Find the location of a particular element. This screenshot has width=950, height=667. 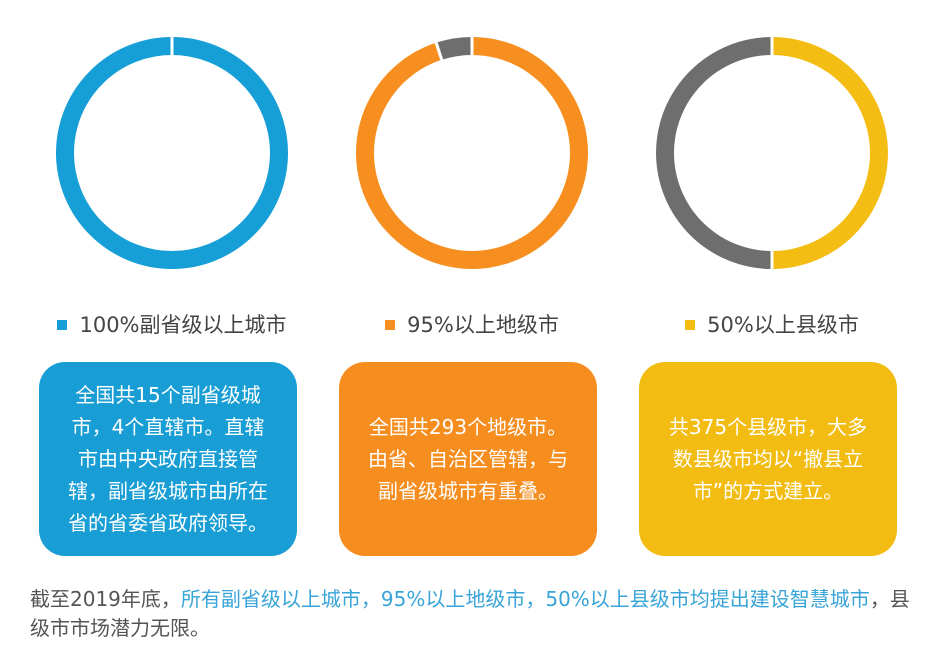

info-card-3: 共375个县级市，大多数县级市均以“撤县立市”的方式建立。 is located at coordinates (768, 459).